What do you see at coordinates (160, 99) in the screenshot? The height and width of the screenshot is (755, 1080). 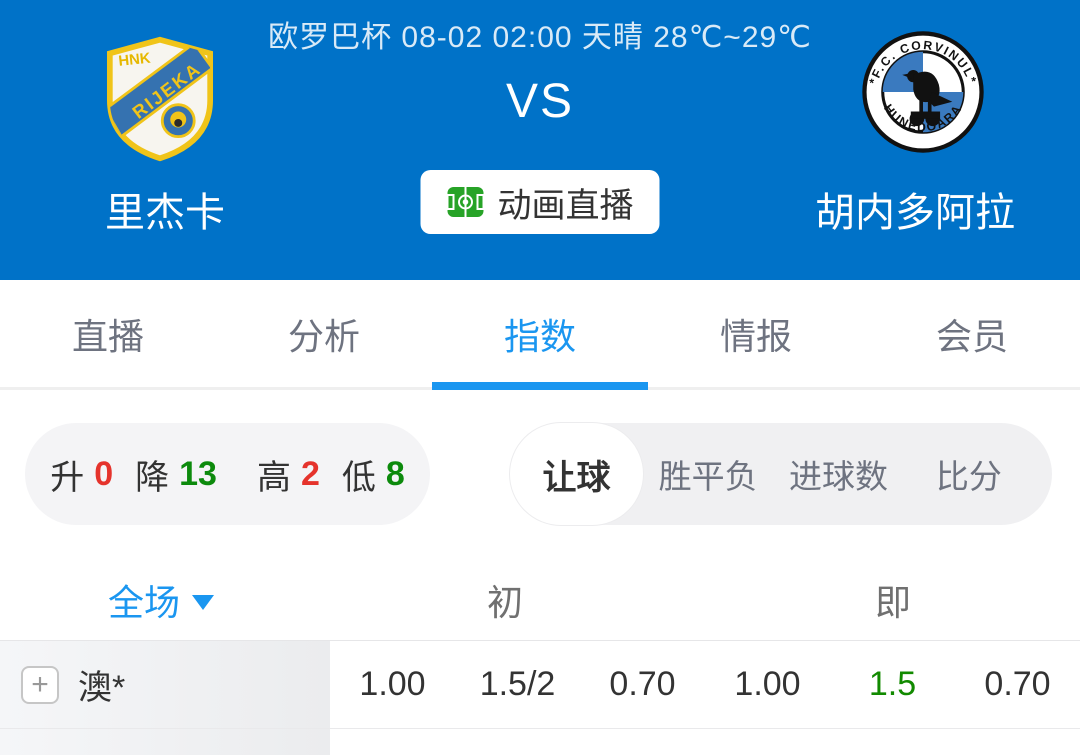 I see `home-team-logo-icon: HNK RIJEKA` at bounding box center [160, 99].